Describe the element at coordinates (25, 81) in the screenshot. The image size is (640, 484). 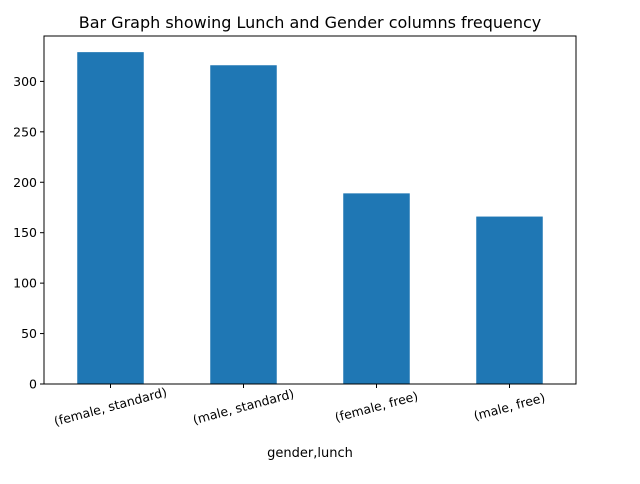
I see `y-tick-label: 300` at that location.